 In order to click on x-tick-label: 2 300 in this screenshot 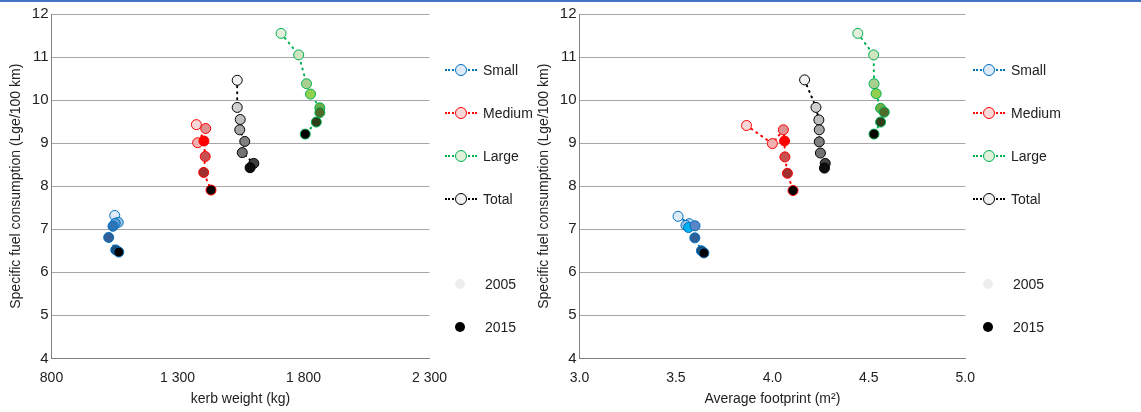, I will do `click(429, 376)`.